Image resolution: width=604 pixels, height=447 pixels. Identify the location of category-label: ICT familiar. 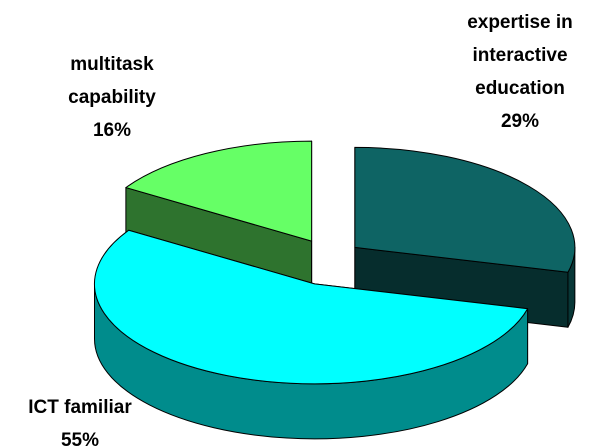
(80, 407).